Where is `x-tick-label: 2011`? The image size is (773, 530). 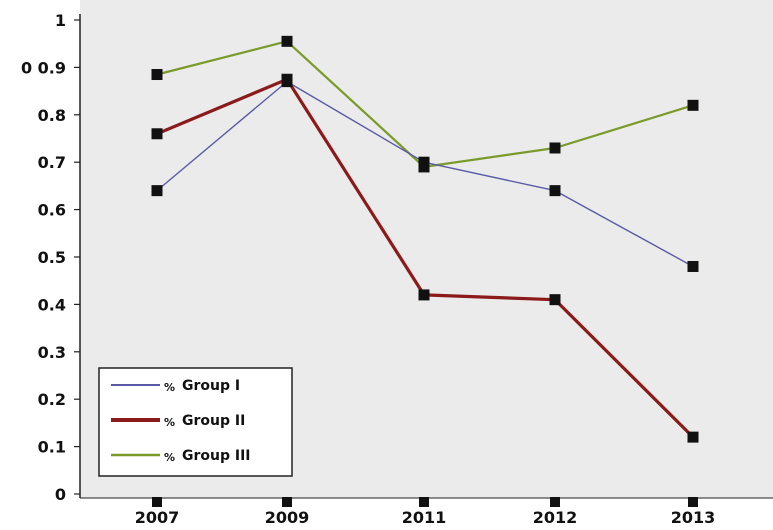
x-tick-label: 2011 is located at coordinates (424, 517).